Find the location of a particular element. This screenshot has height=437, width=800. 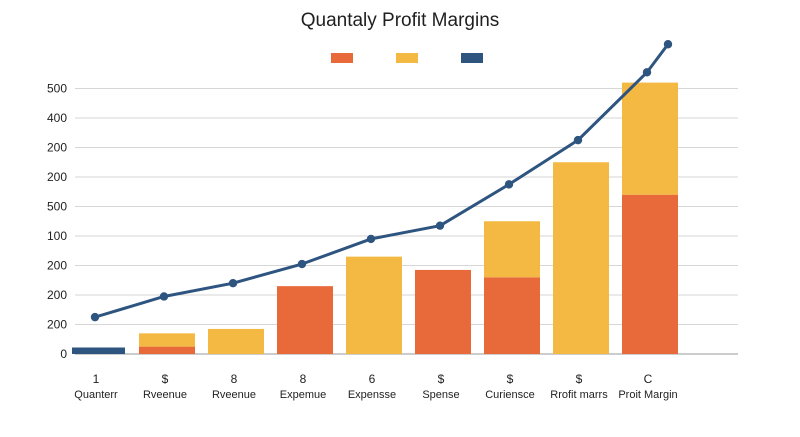

y-tick-label: 100 is located at coordinates (57, 236).